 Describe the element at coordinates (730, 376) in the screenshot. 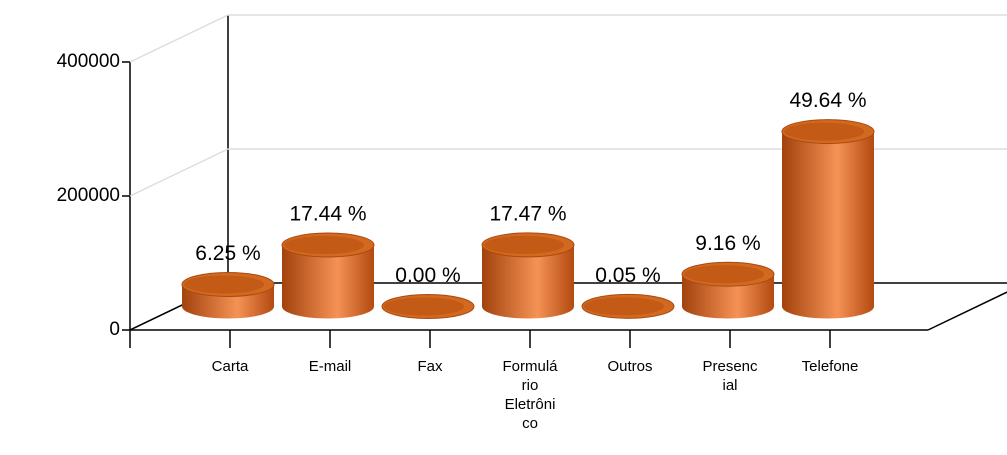

I see `x-tick-label: Presenc ial` at that location.